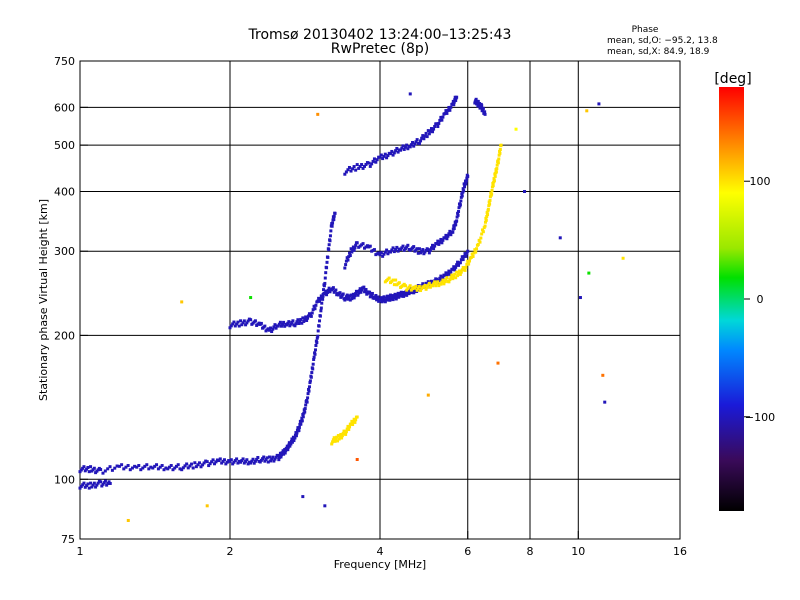 This screenshot has height=600, width=800. I want to click on x-tick-label: 8, so click(530, 551).